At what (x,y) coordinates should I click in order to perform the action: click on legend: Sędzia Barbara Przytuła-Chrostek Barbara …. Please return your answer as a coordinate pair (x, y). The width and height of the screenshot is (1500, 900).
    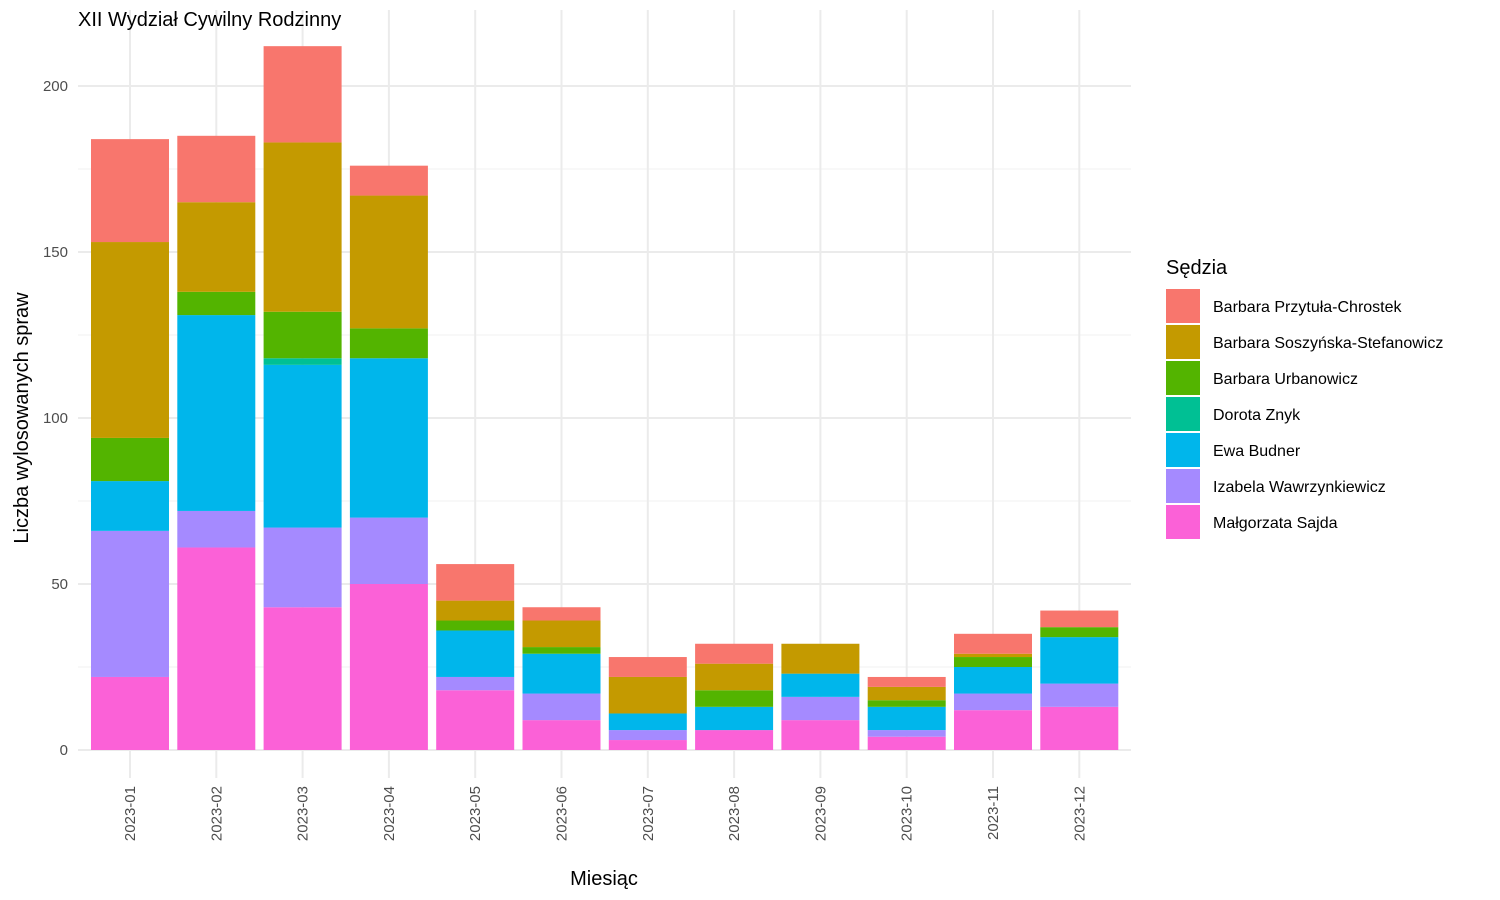
    Looking at the image, I should click on (1304, 398).